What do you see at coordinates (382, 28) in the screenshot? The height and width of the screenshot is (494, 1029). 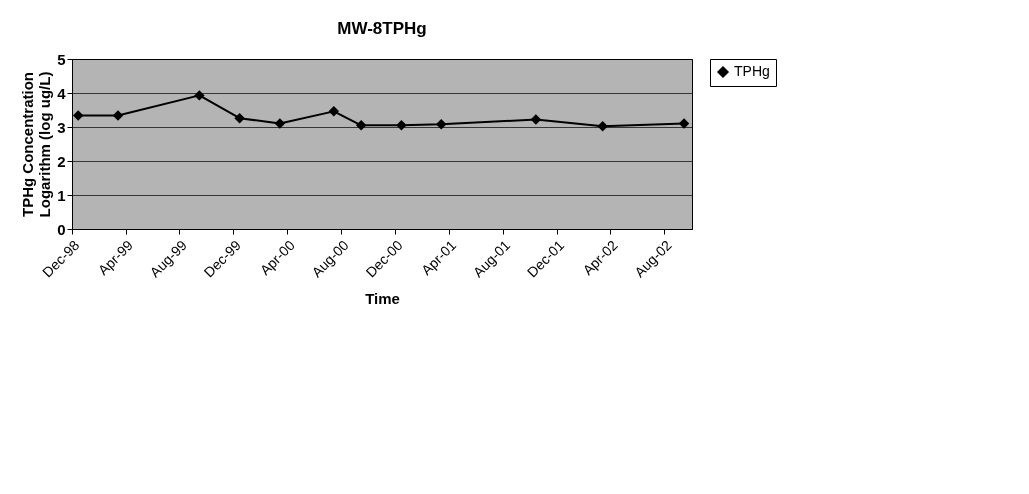 I see `chart-title: MW-8TPHg` at bounding box center [382, 28].